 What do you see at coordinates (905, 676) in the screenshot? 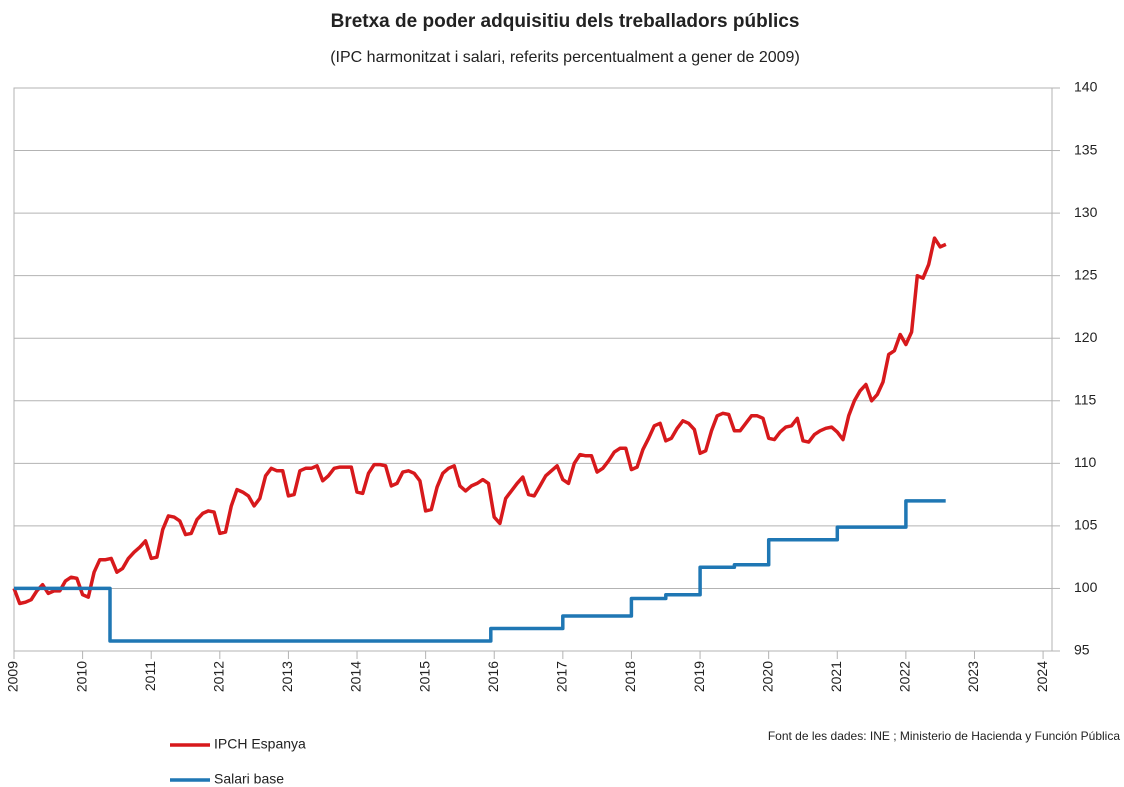
I see `x-tick-label: 2022` at bounding box center [905, 676].